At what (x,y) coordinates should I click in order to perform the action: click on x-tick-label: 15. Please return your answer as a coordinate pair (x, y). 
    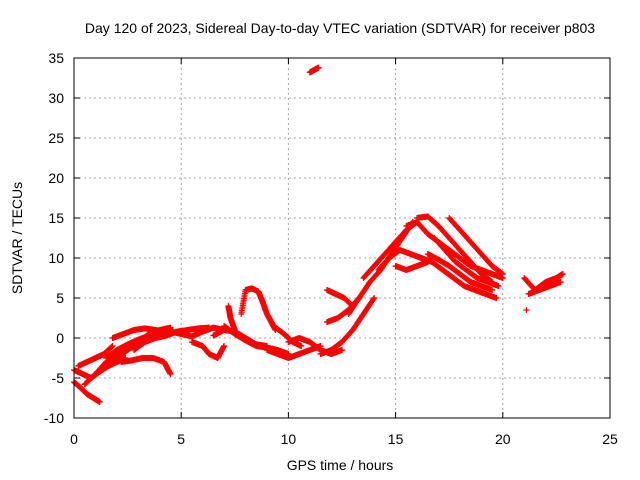
    Looking at the image, I should click on (396, 439).